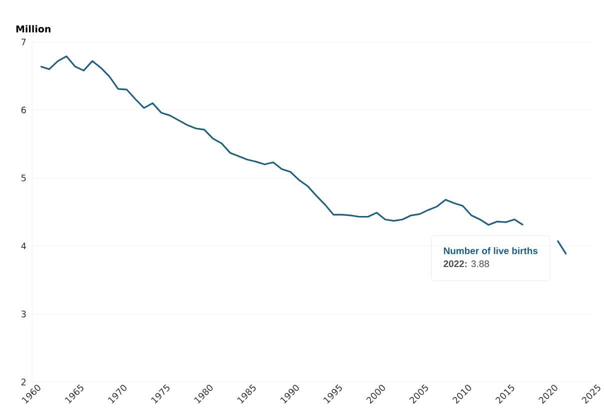  What do you see at coordinates (23, 382) in the screenshot?
I see `y-tick-label: 2` at bounding box center [23, 382].